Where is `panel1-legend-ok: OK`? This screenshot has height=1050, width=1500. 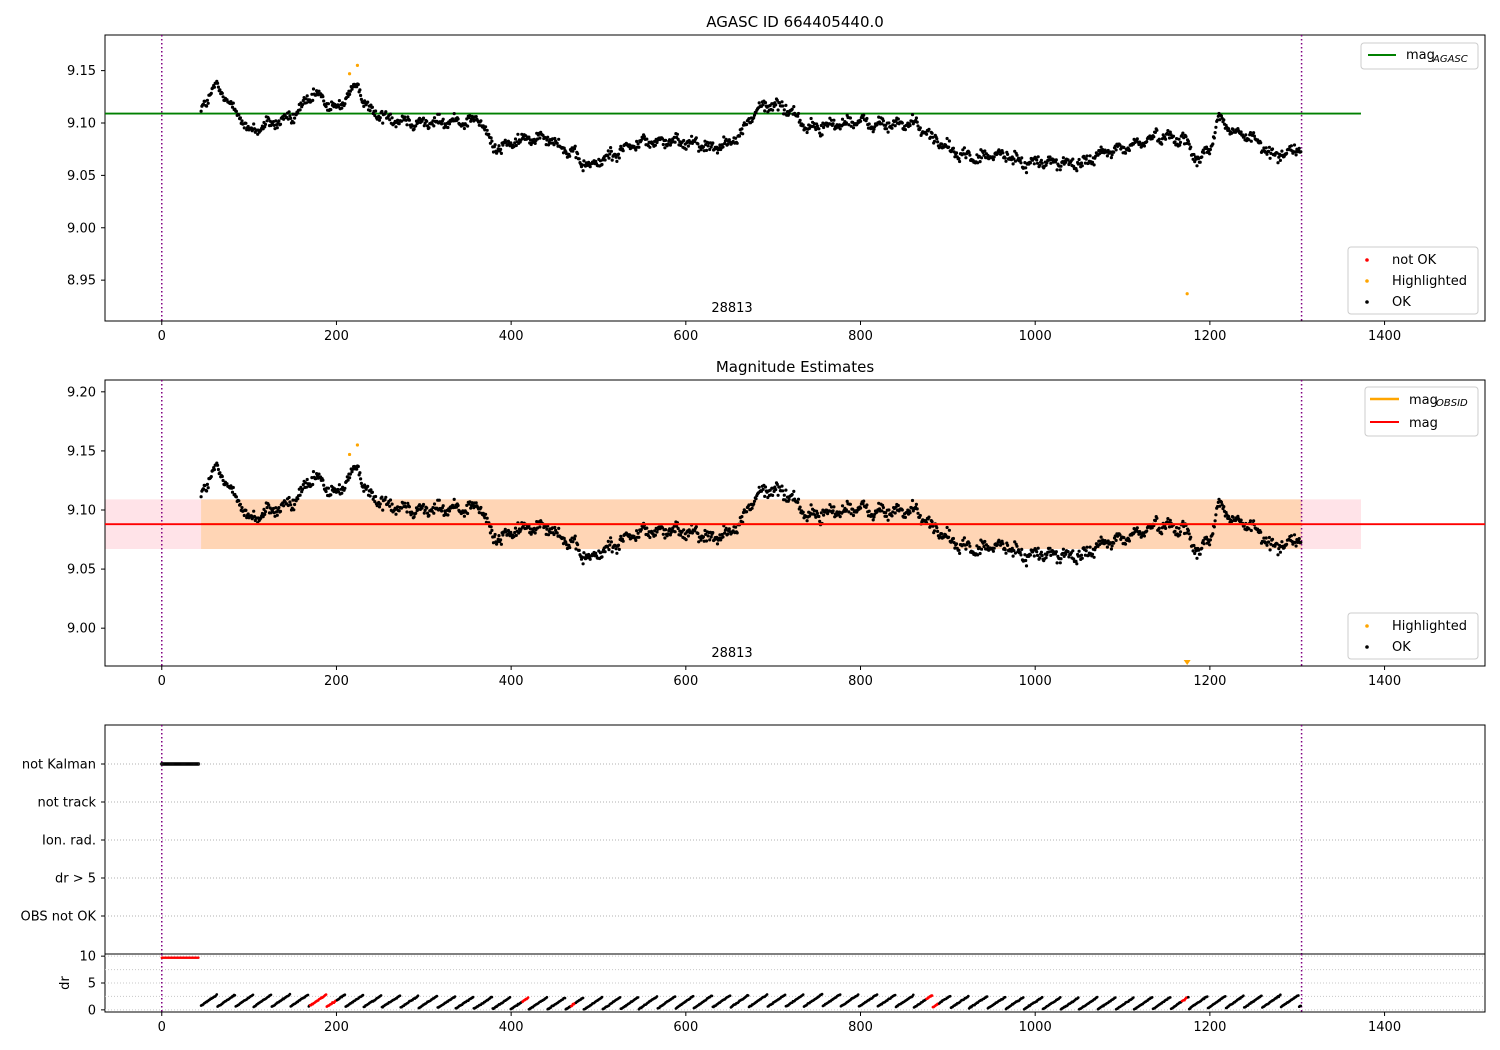
panel1-legend-ok: OK is located at coordinates (1401, 302).